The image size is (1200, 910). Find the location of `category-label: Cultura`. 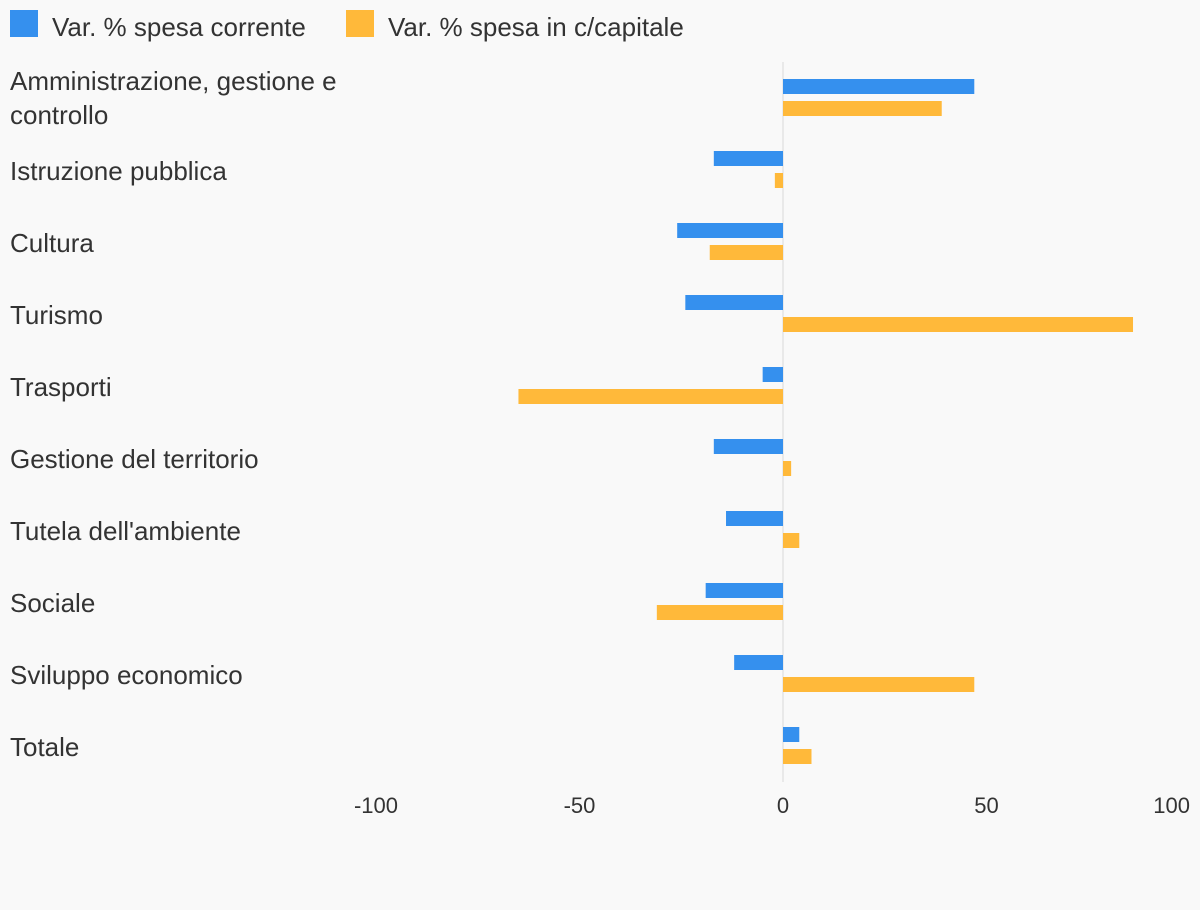

category-label: Cultura is located at coordinates (52, 243).